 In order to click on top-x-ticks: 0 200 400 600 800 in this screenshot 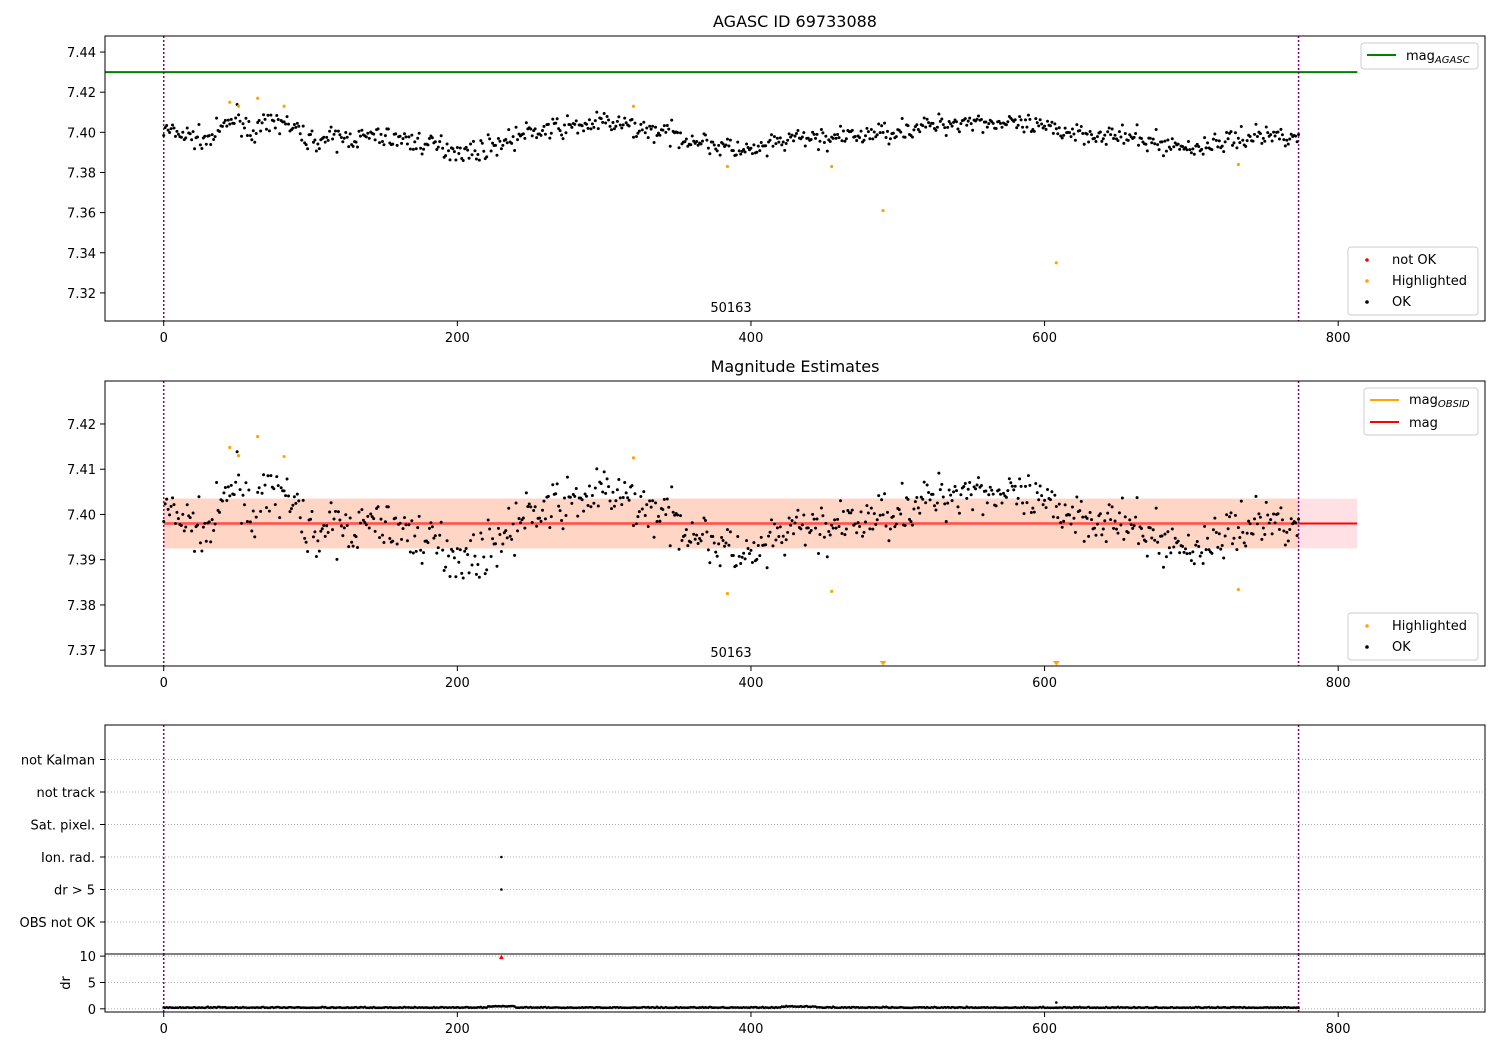, I will do `click(755, 333)`.